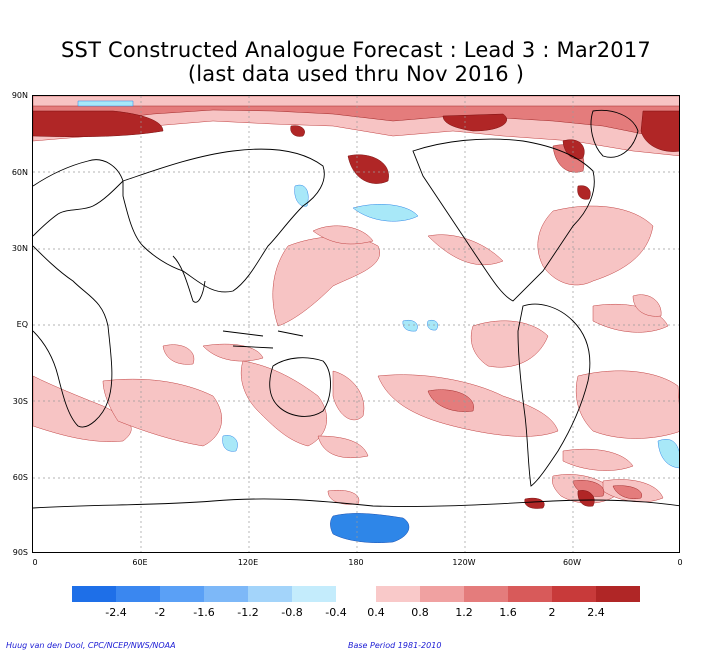  What do you see at coordinates (508, 612) in the screenshot?
I see `colorbar-label: 1.6` at bounding box center [508, 612].